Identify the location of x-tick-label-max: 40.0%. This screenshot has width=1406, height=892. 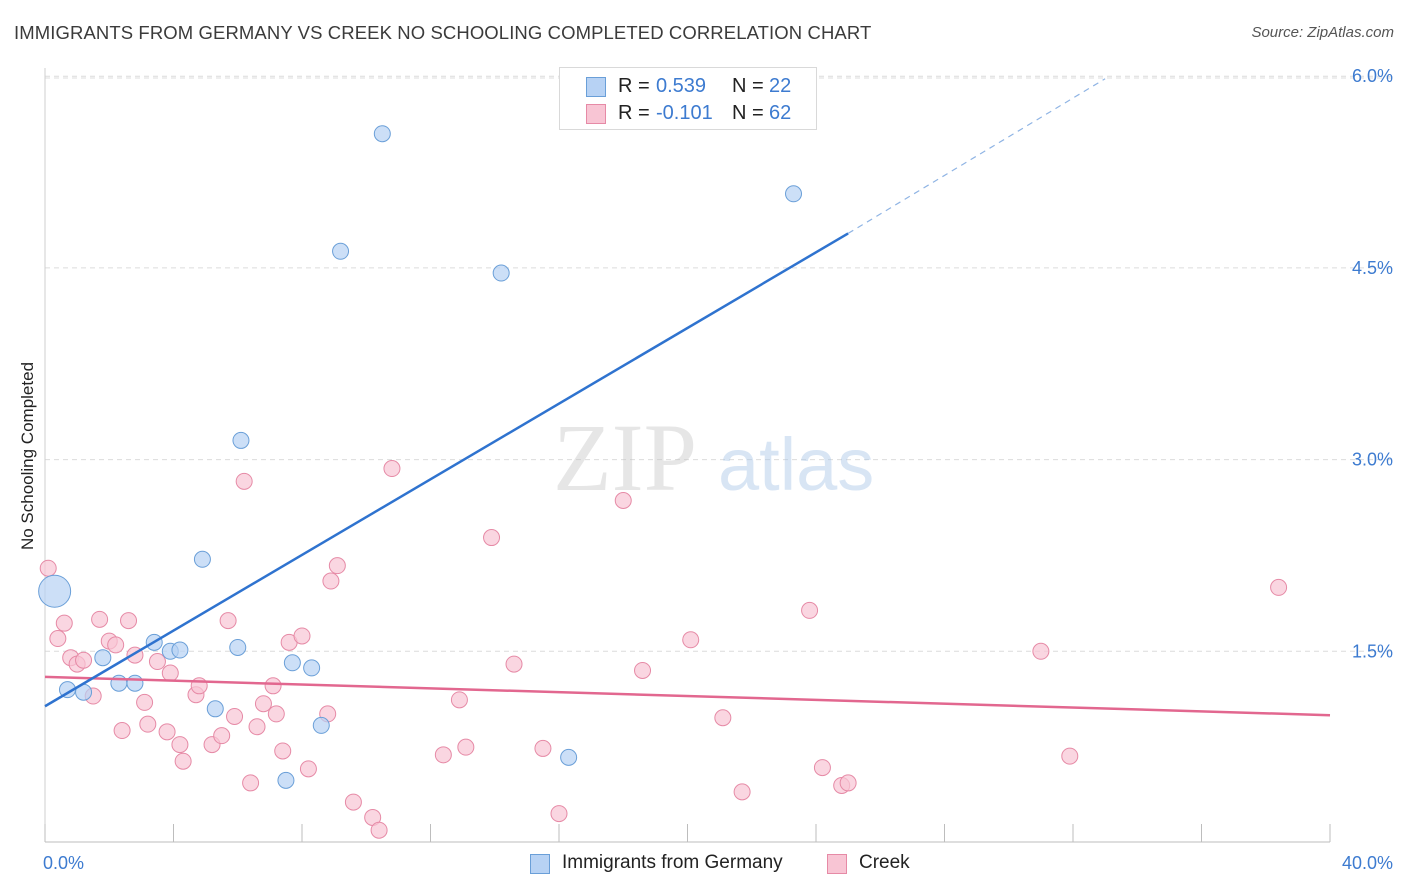
(1367, 863).